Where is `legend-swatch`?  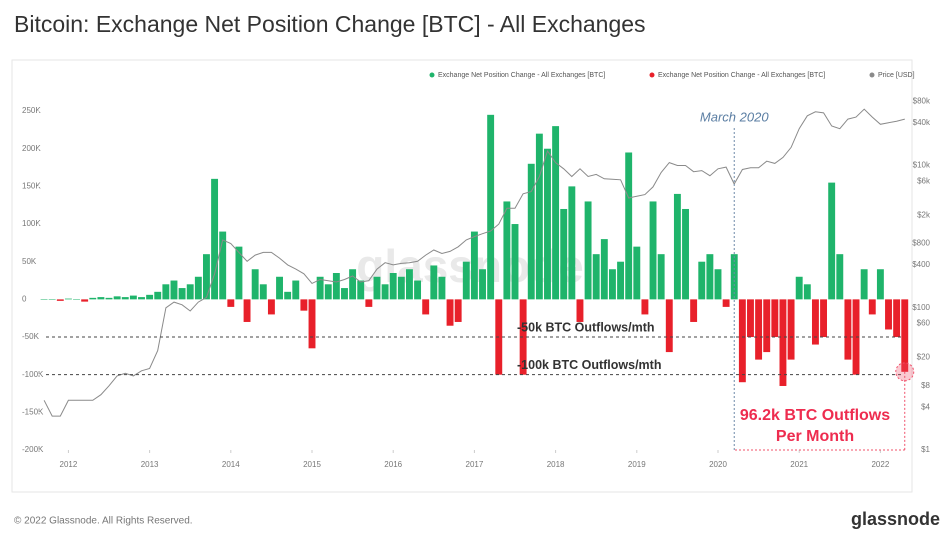 legend-swatch is located at coordinates (432, 75).